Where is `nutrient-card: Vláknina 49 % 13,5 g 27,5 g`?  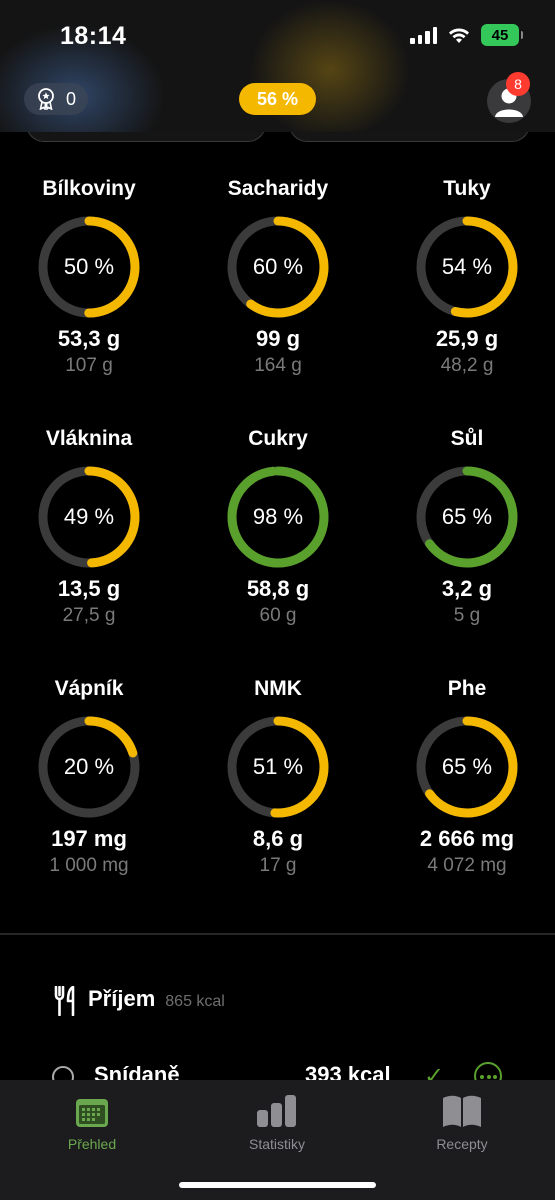
nutrient-card: Vláknina 49 % 13,5 g 27,5 g is located at coordinates (89, 527).